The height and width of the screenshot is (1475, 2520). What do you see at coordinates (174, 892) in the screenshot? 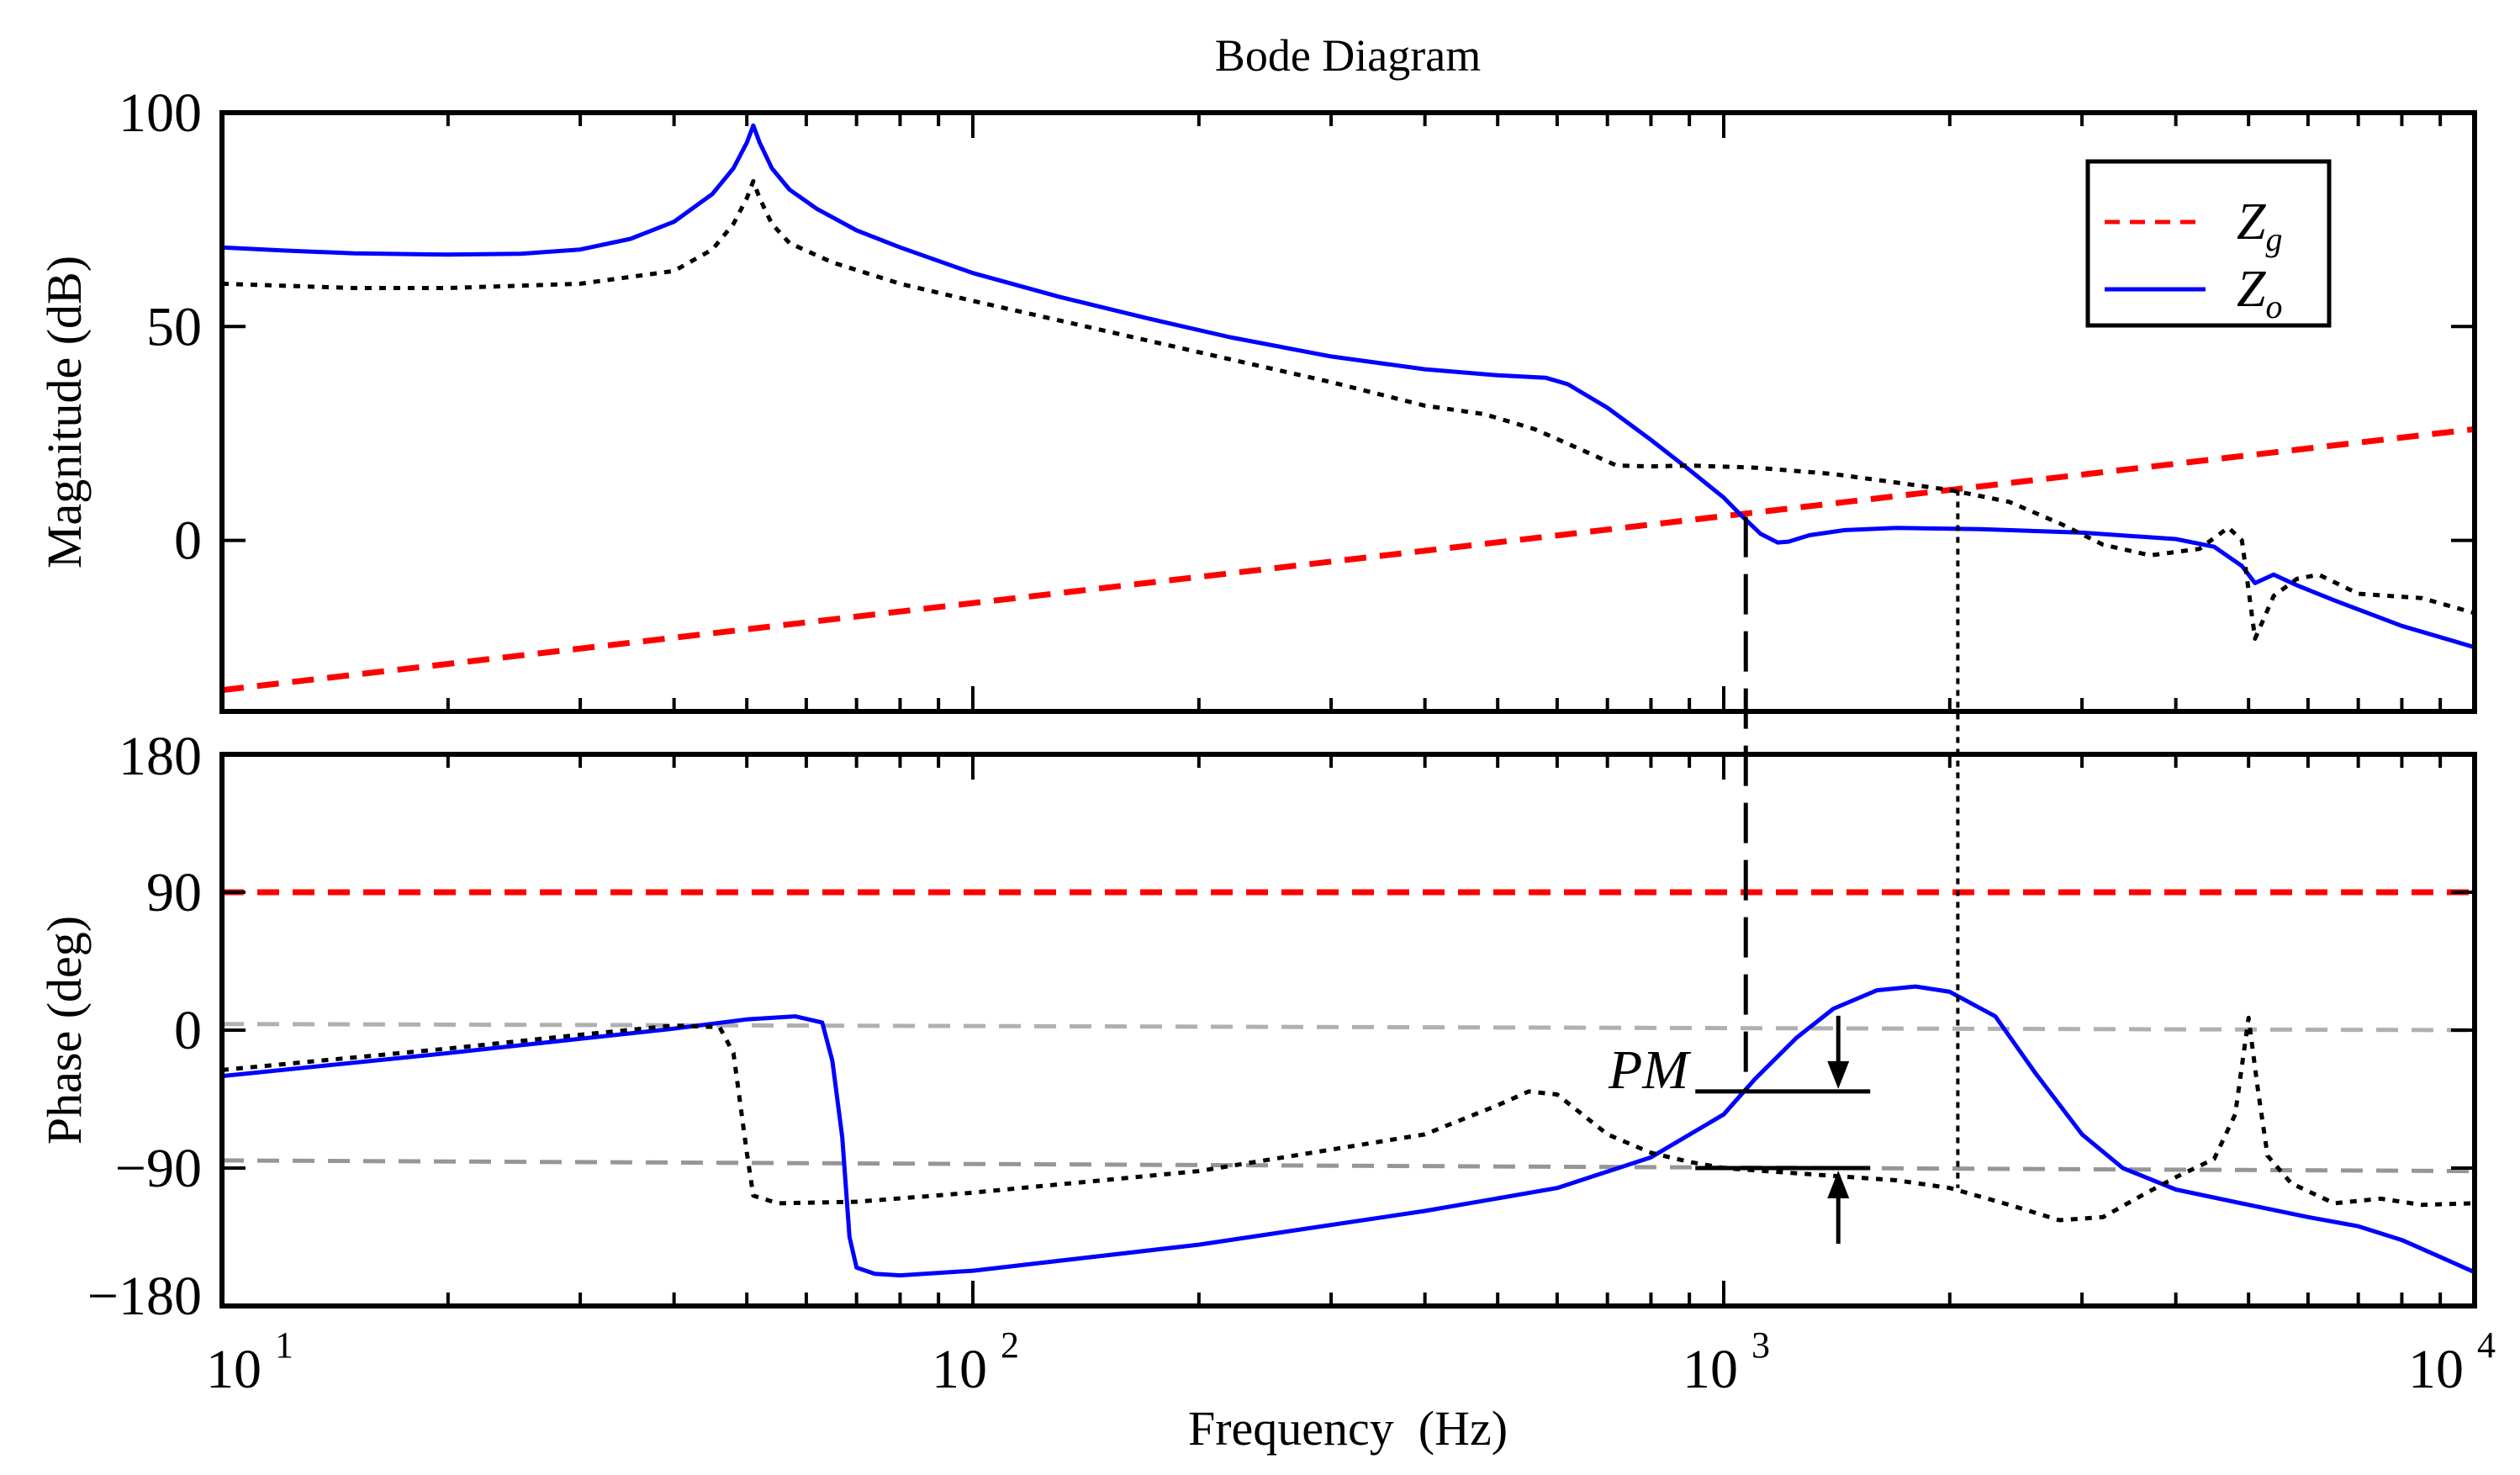
I see `phase-tick-label: 90` at bounding box center [174, 892].